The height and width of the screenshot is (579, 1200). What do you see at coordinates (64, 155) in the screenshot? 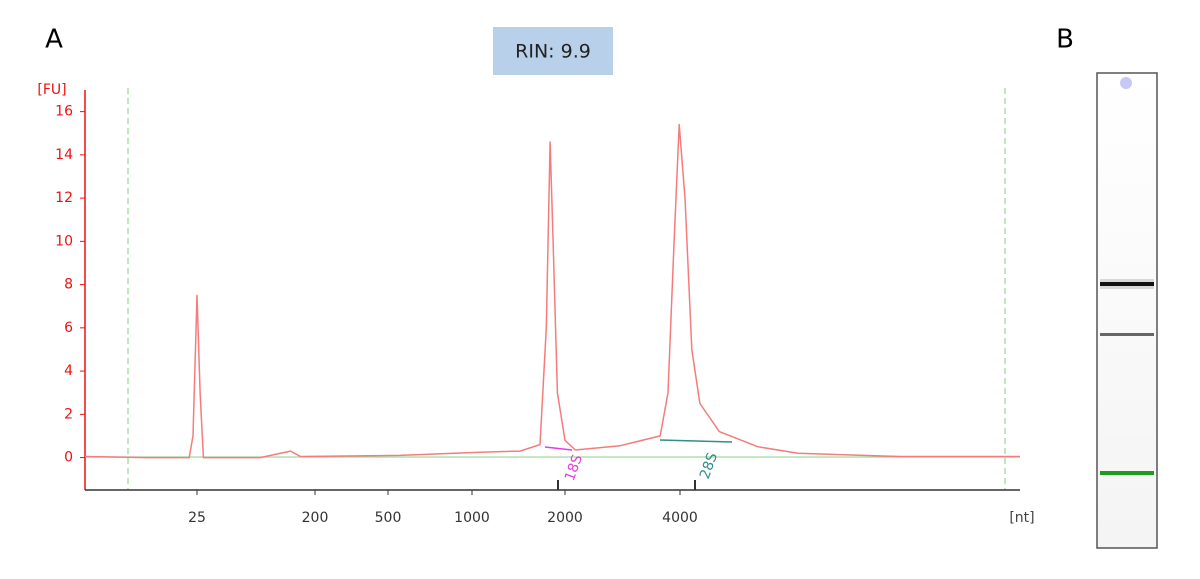
I see `y-tick-label: 14` at bounding box center [64, 155].